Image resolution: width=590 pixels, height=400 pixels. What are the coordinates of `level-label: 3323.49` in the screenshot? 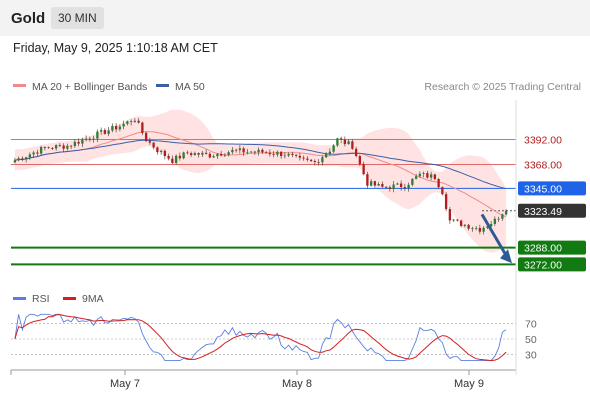 It's located at (543, 212).